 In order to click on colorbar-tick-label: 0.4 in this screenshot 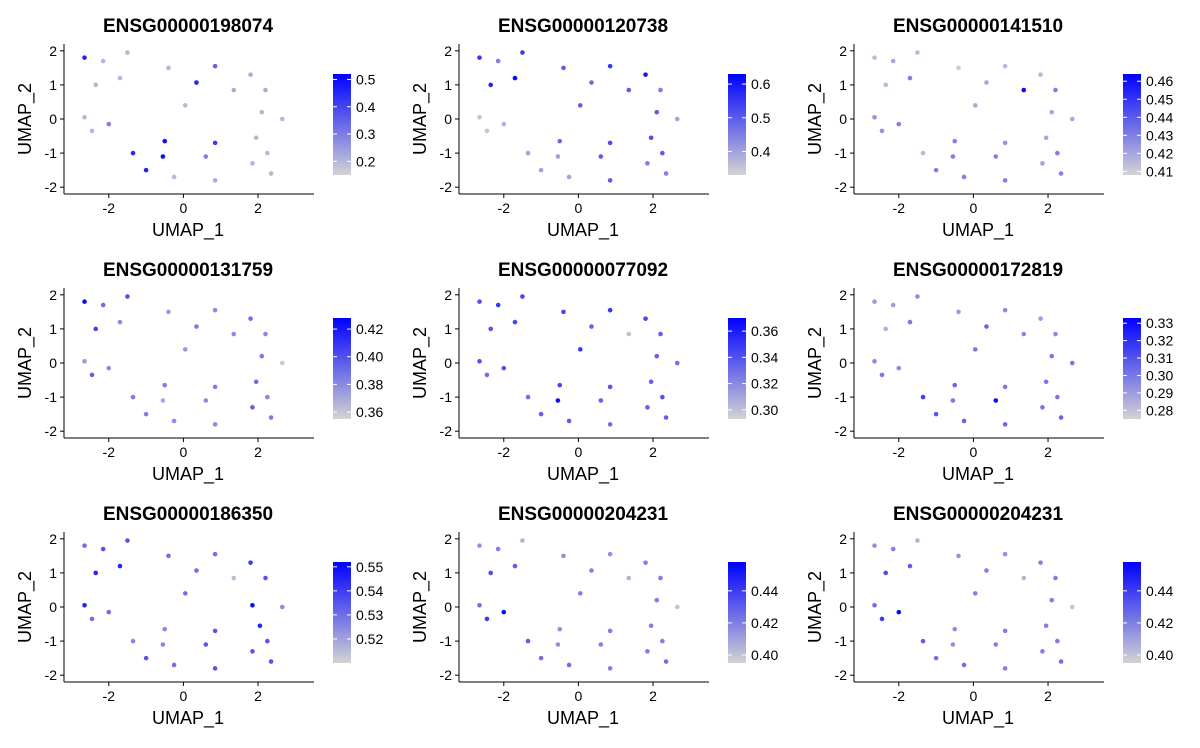, I will do `click(761, 151)`.